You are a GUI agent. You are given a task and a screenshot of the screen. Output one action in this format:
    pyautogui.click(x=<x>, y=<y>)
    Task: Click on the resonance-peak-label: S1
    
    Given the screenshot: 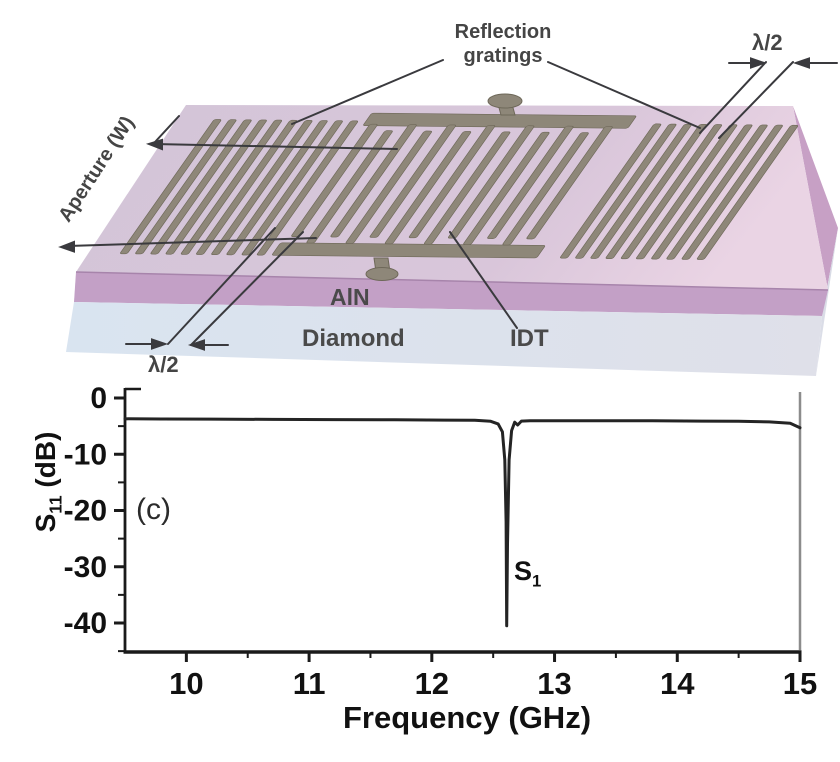 What is the action you would take?
    pyautogui.click(x=528, y=573)
    